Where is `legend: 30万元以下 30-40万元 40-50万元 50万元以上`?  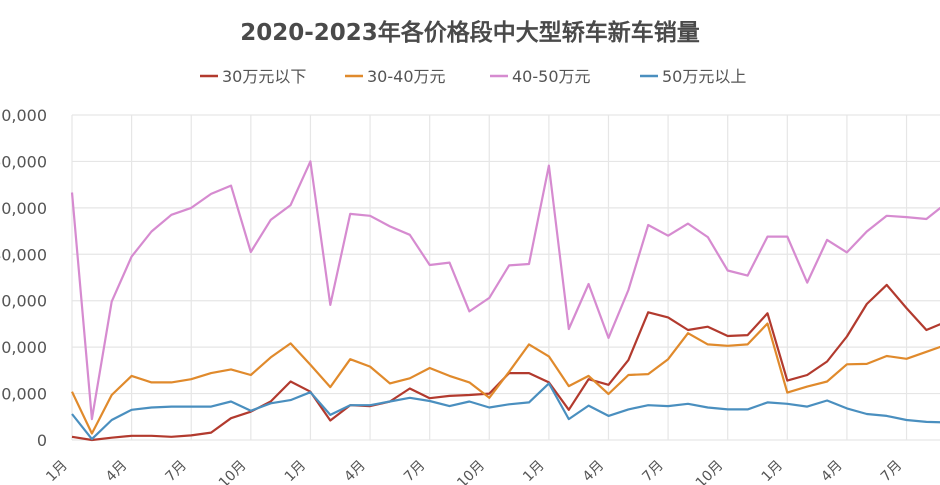
legend: 30万元以下 30-40万元 40-50万元 50万元以上 is located at coordinates (473, 76).